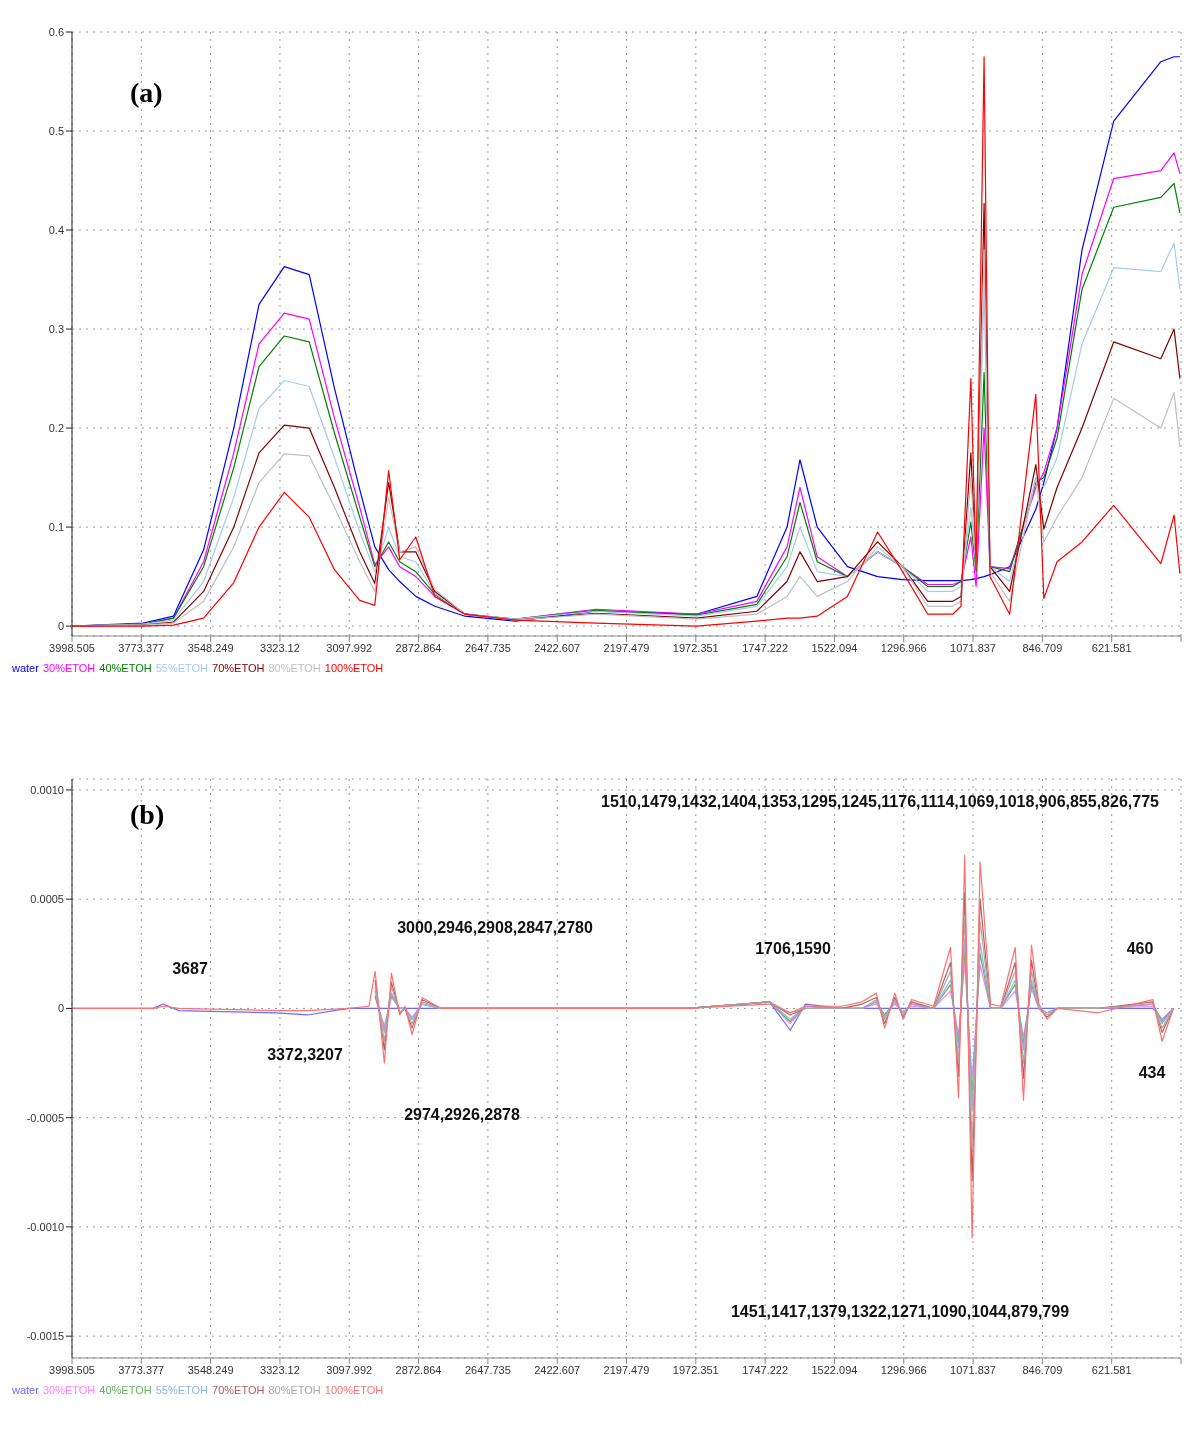 This screenshot has height=1430, width=1203. What do you see at coordinates (47, 789) in the screenshot?
I see `y-tick-label: 0.0010` at bounding box center [47, 789].